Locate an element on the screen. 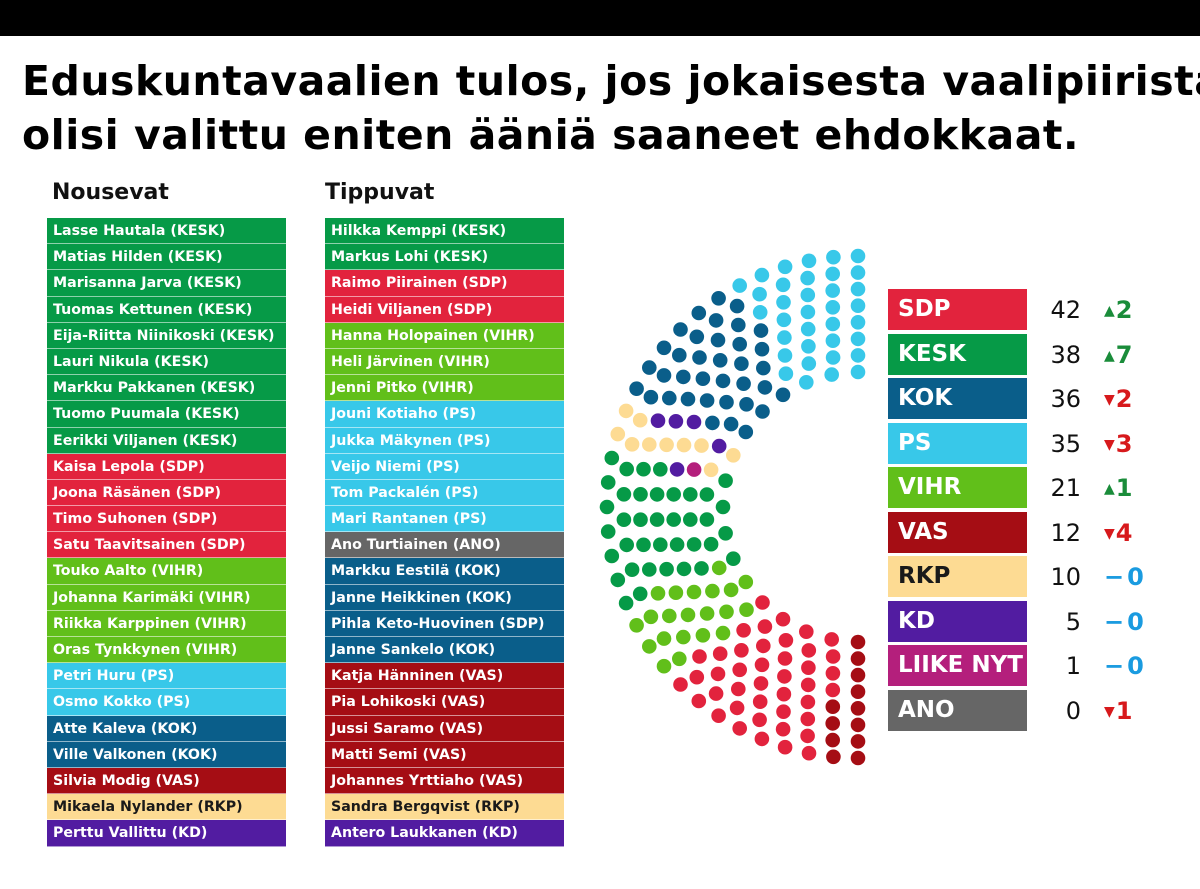 The height and width of the screenshot is (889, 1200). candidate-row: Hilkka Kemppi (KESK) is located at coordinates (444, 231).